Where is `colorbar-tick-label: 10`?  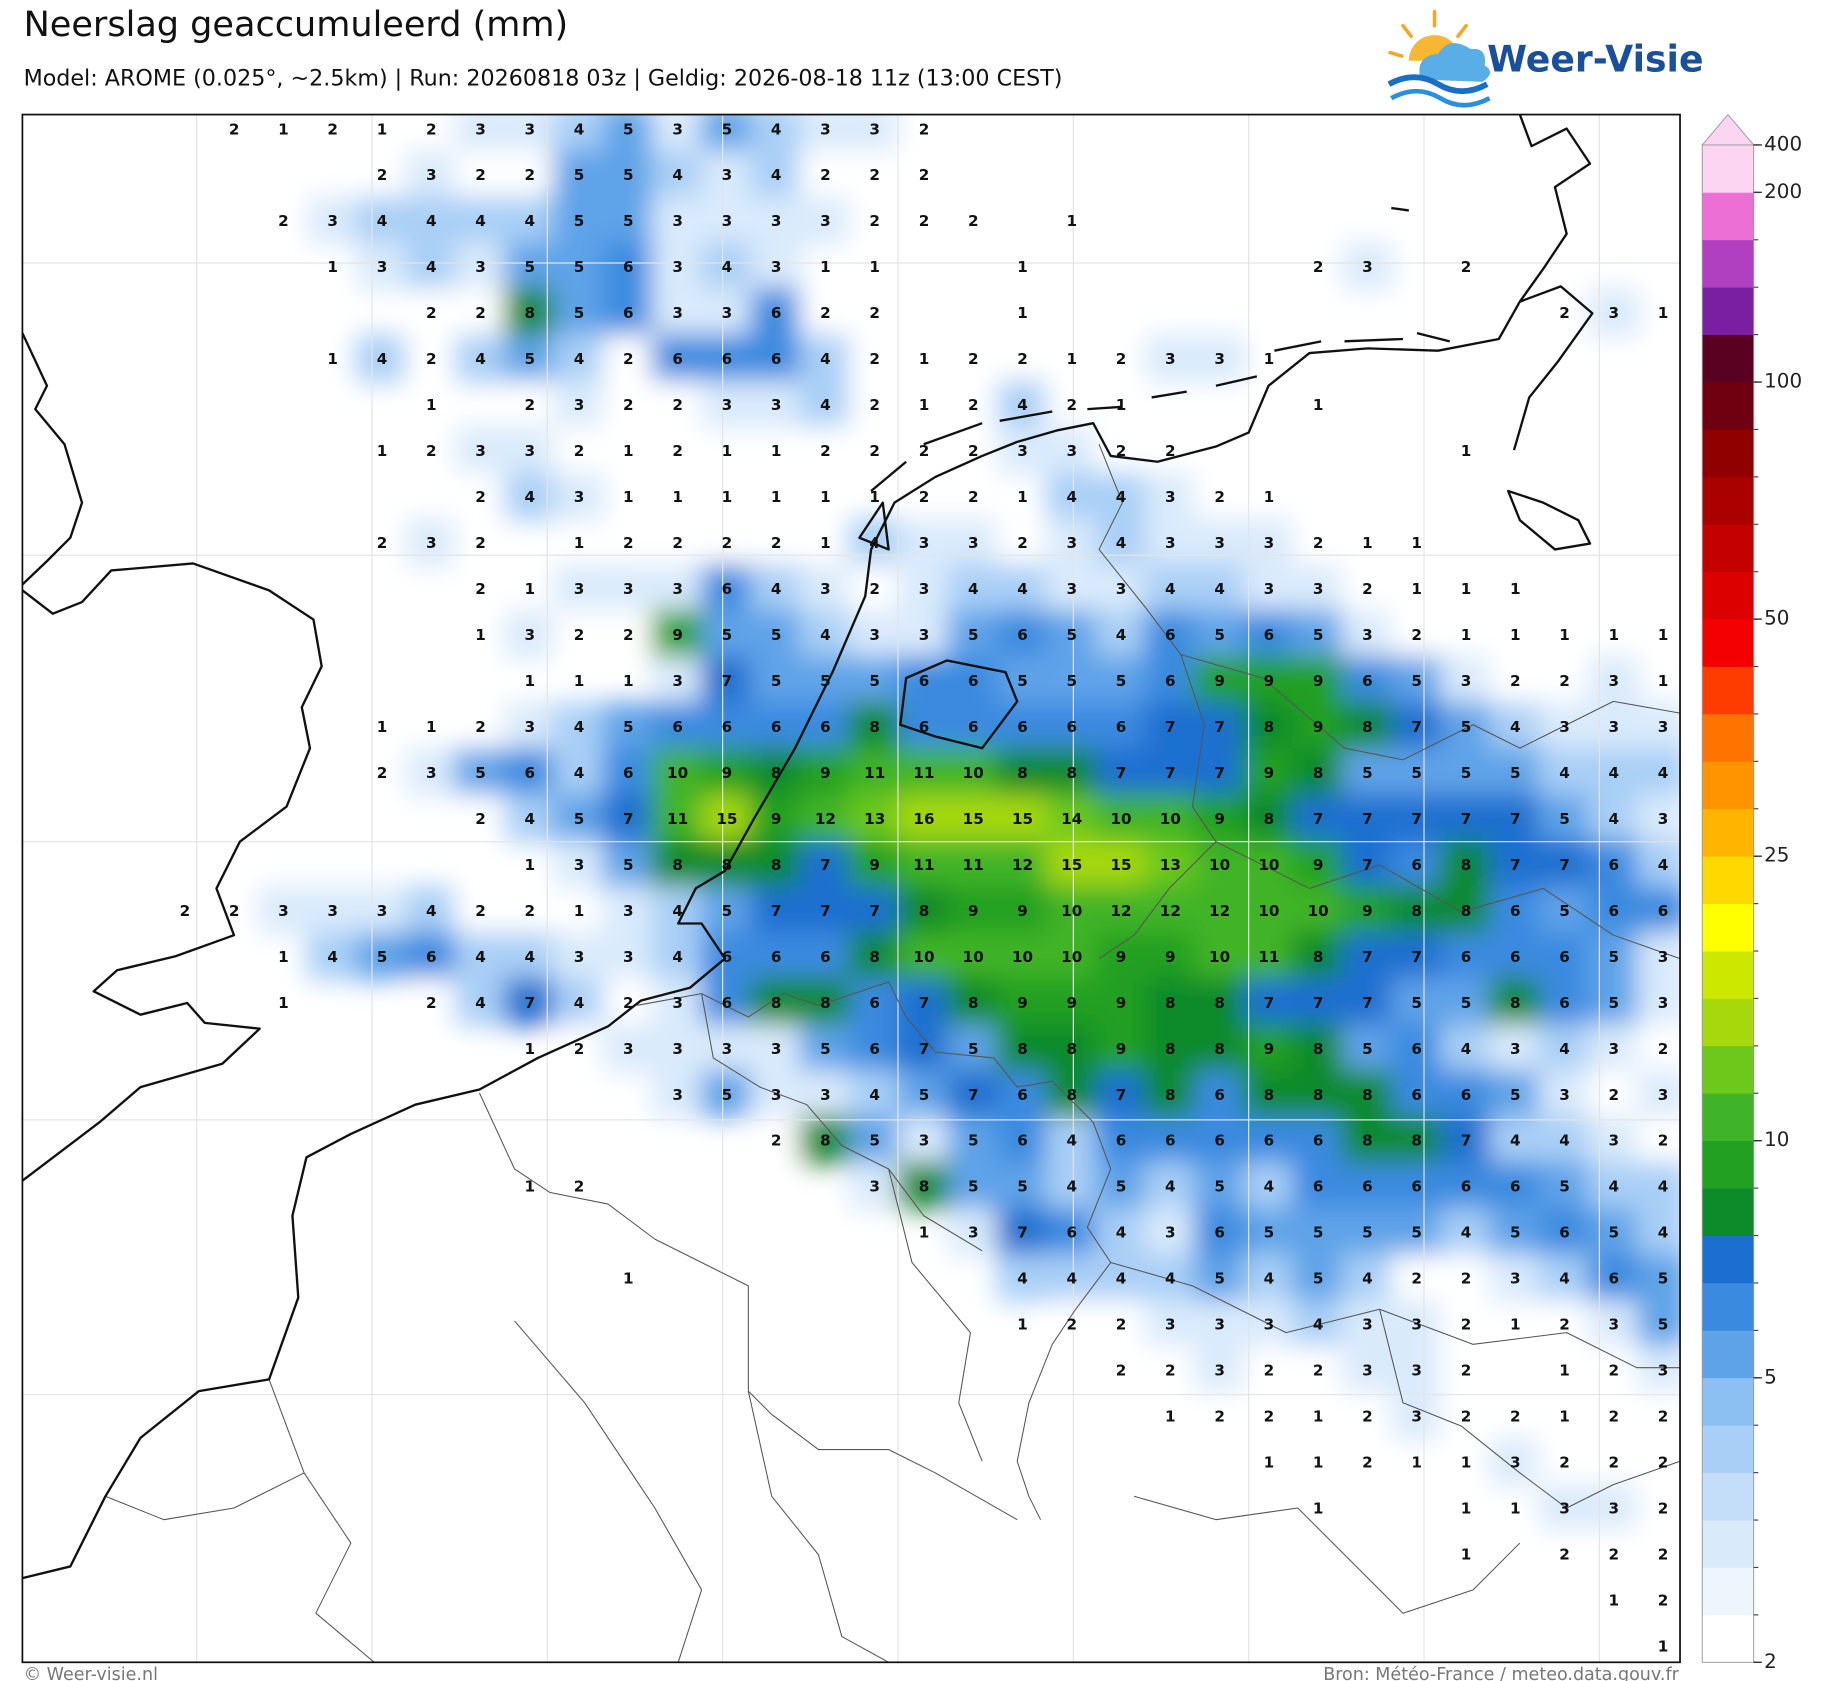
colorbar-tick-label: 10 is located at coordinates (1776, 1139).